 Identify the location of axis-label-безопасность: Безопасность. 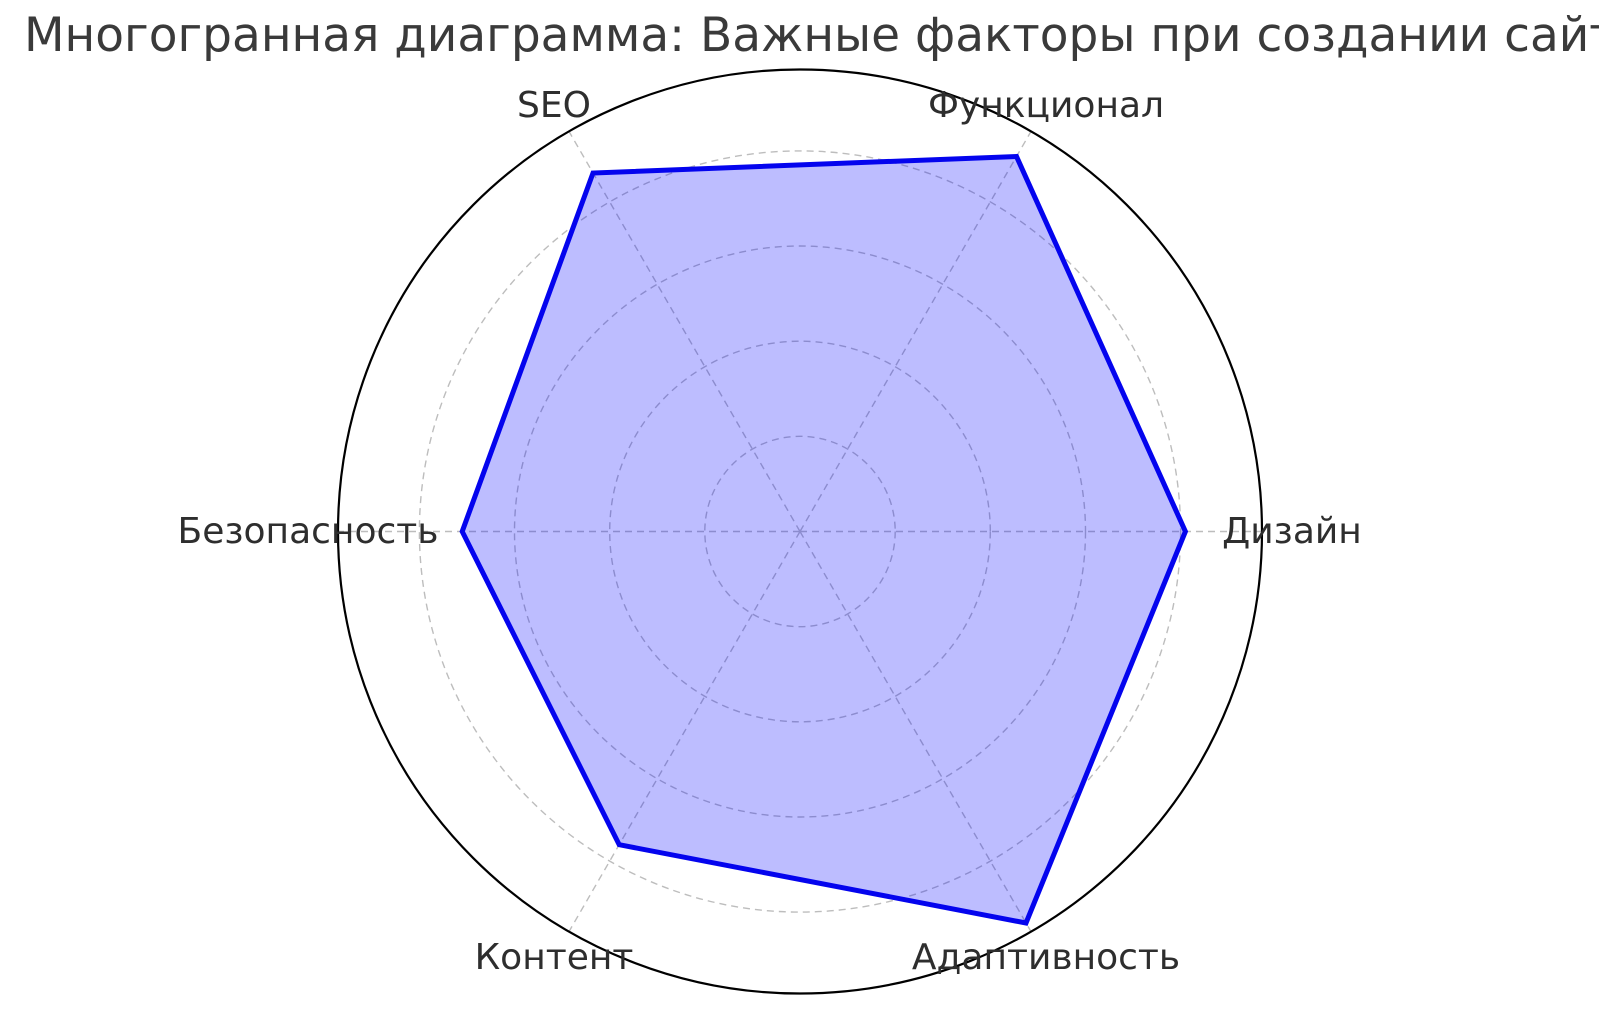
(308, 531).